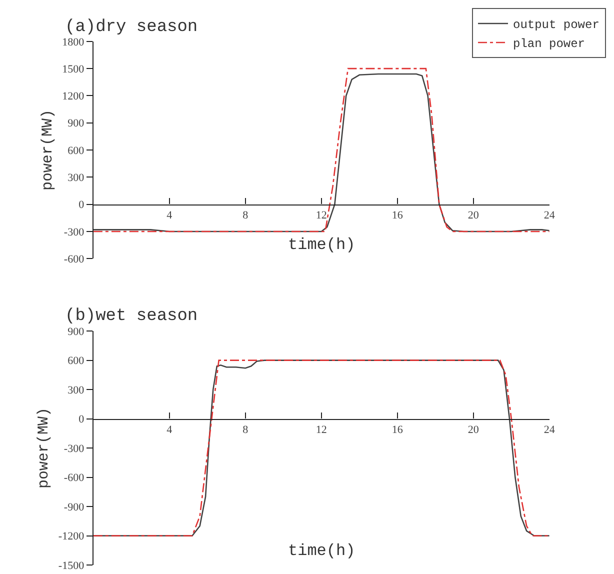 Image resolution: width=614 pixels, height=574 pixels. Describe the element at coordinates (549, 44) in the screenshot. I see `legend-label: plan power` at that location.